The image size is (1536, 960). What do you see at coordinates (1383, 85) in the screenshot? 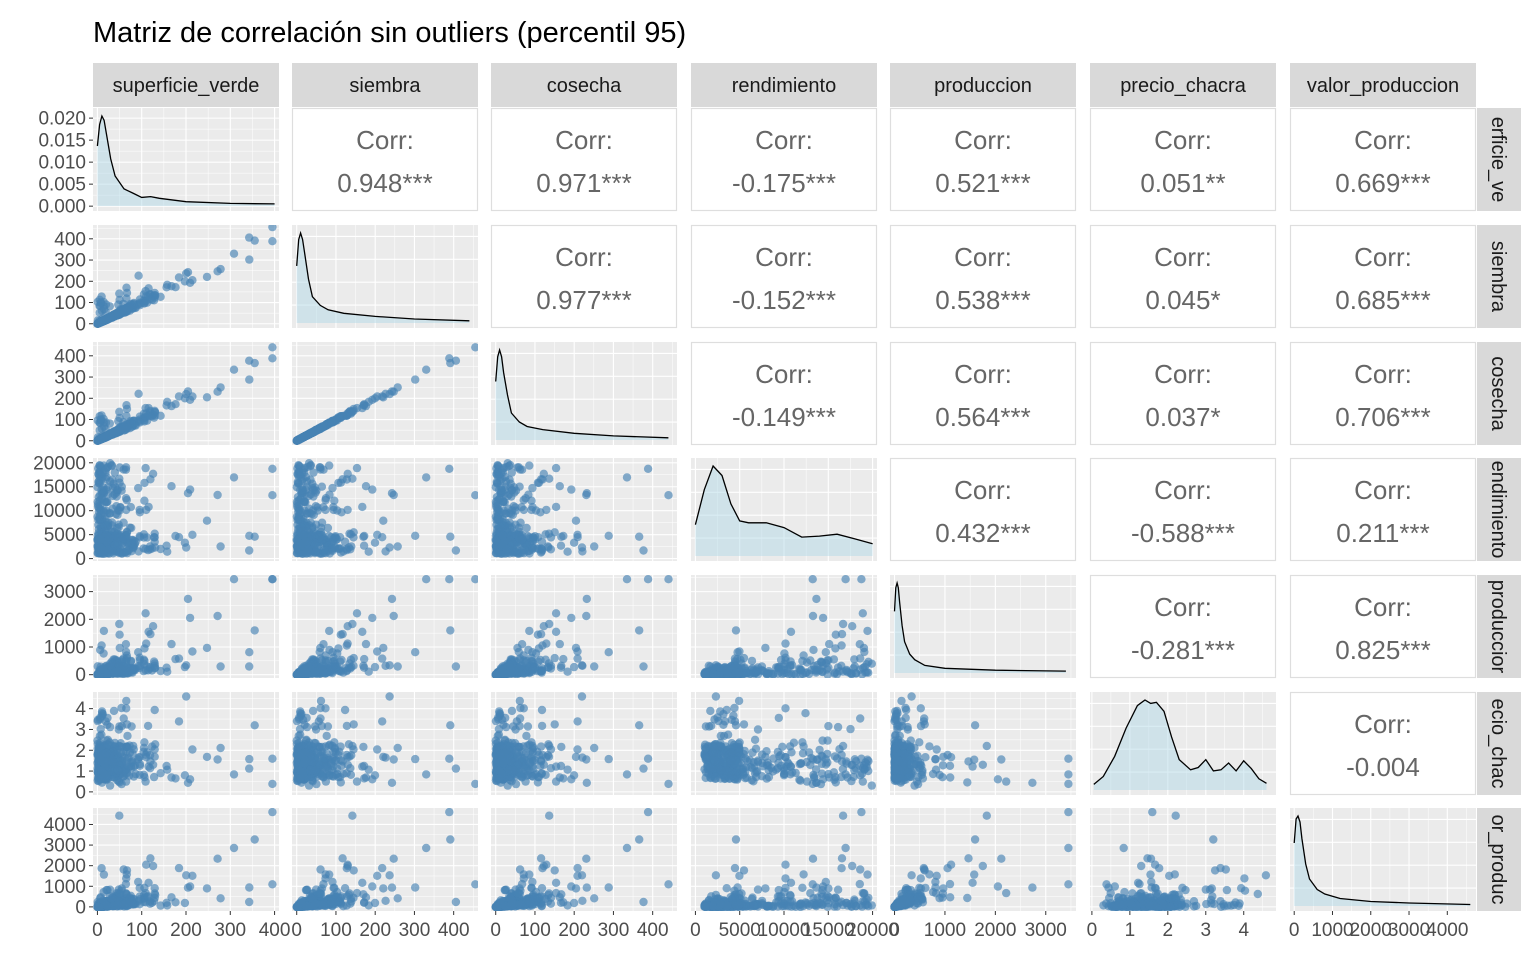
I see `column-strip: valor_produccion` at bounding box center [1383, 85].